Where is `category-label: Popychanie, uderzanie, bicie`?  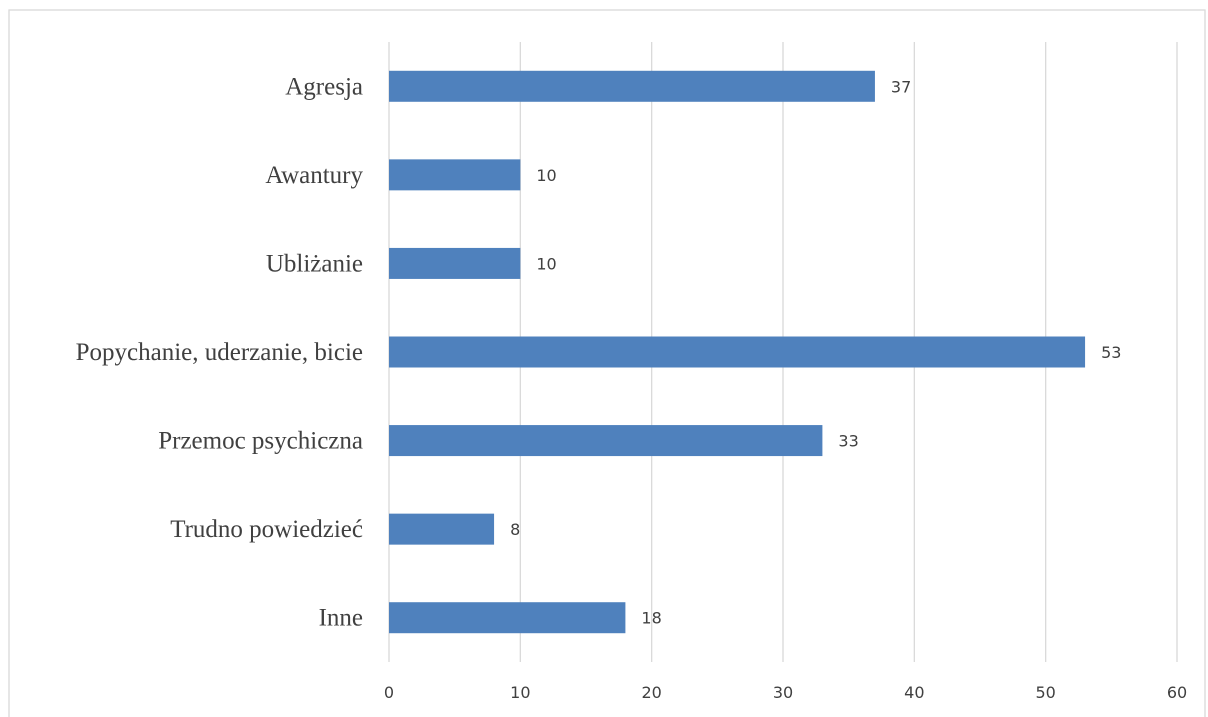 category-label: Popychanie, uderzanie, bicie is located at coordinates (219, 352).